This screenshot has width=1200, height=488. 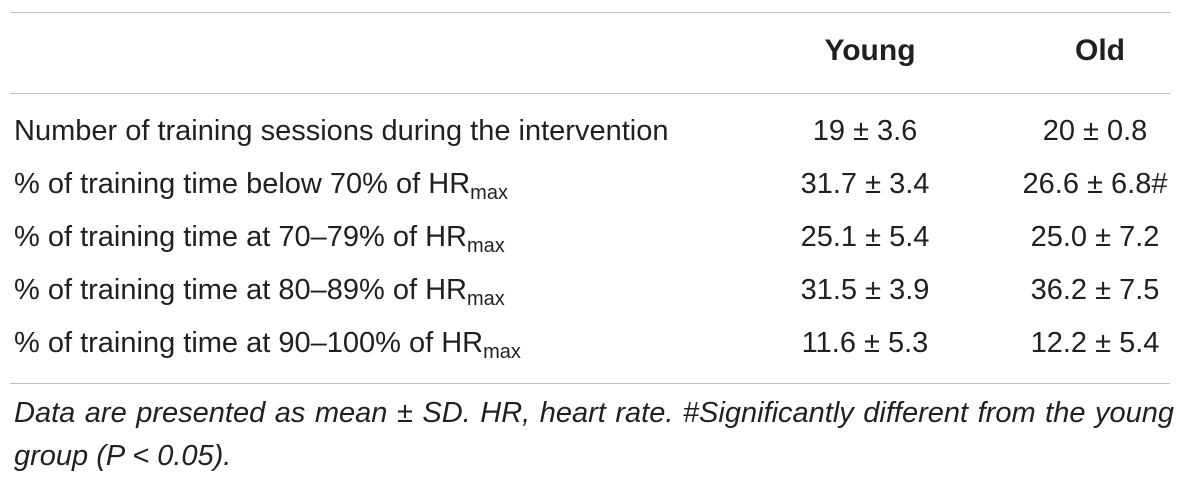 What do you see at coordinates (1100, 50) in the screenshot?
I see `column-header-old: Old` at bounding box center [1100, 50].